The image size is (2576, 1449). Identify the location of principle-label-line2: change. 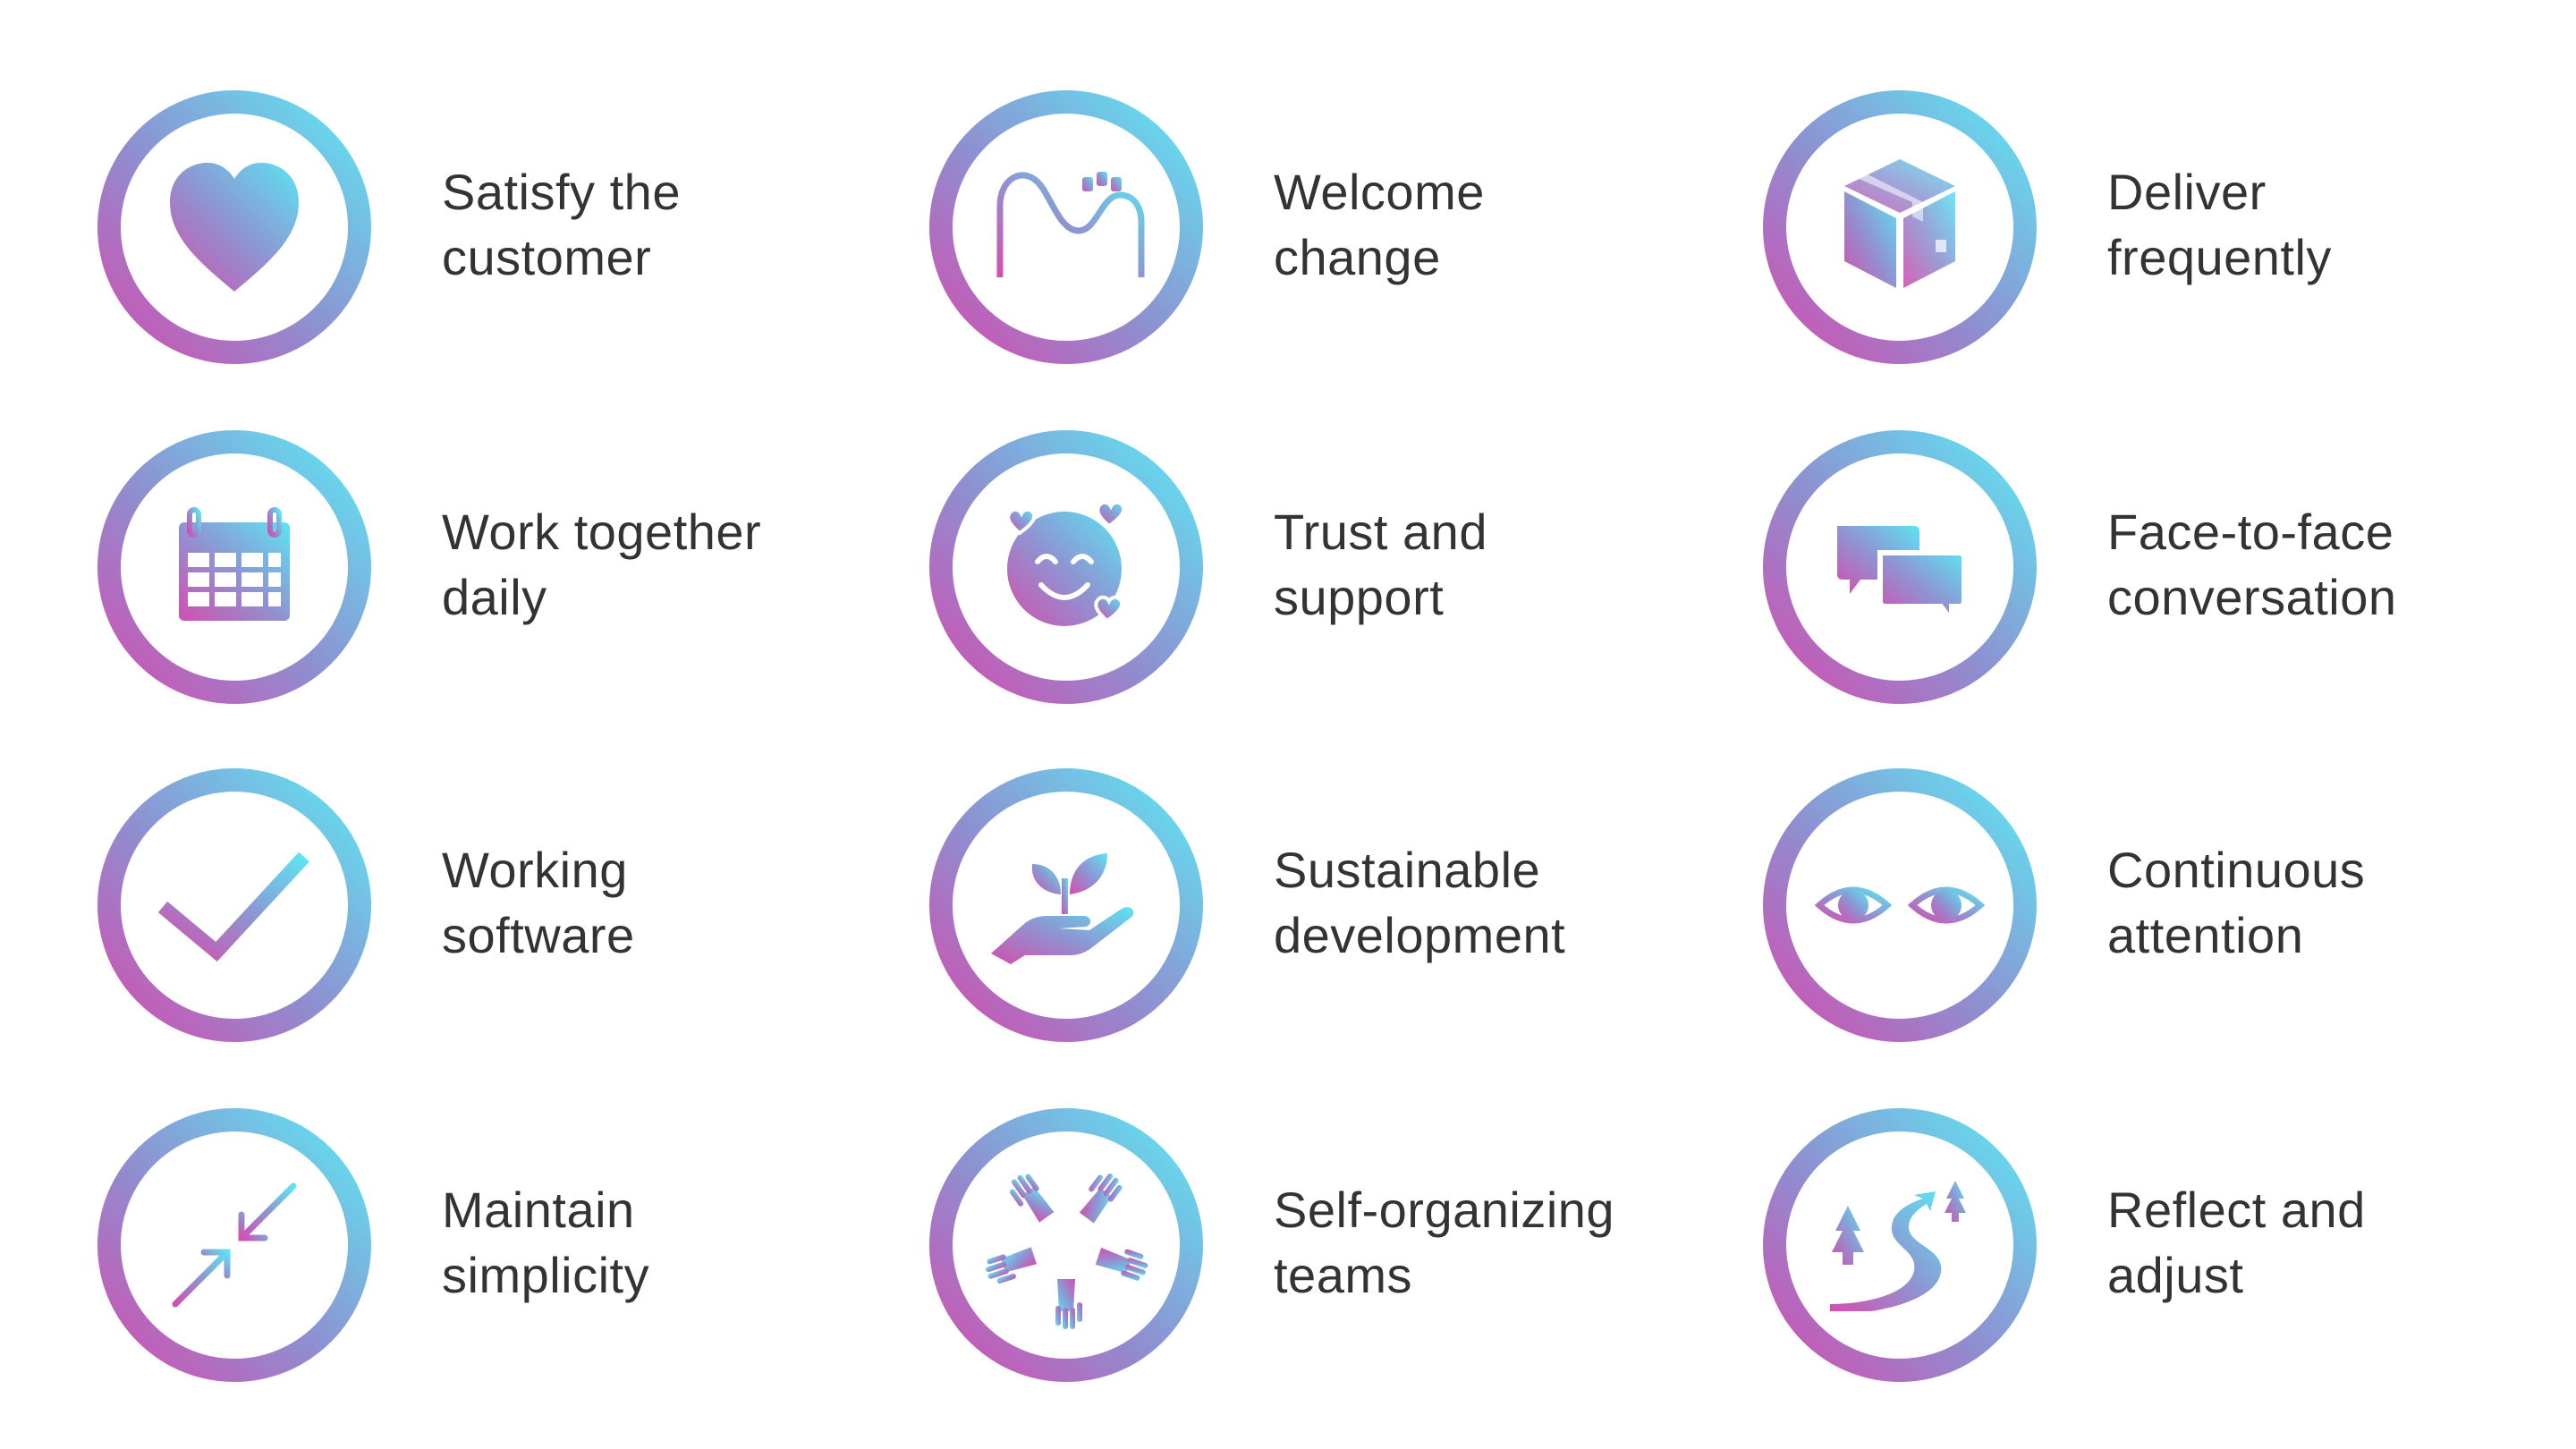
(1357, 257).